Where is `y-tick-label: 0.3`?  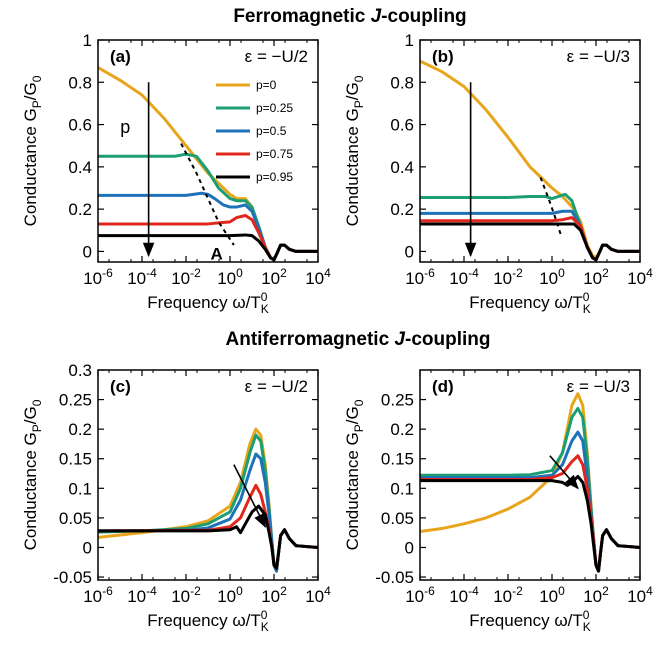 y-tick-label: 0.3 is located at coordinates (80, 370).